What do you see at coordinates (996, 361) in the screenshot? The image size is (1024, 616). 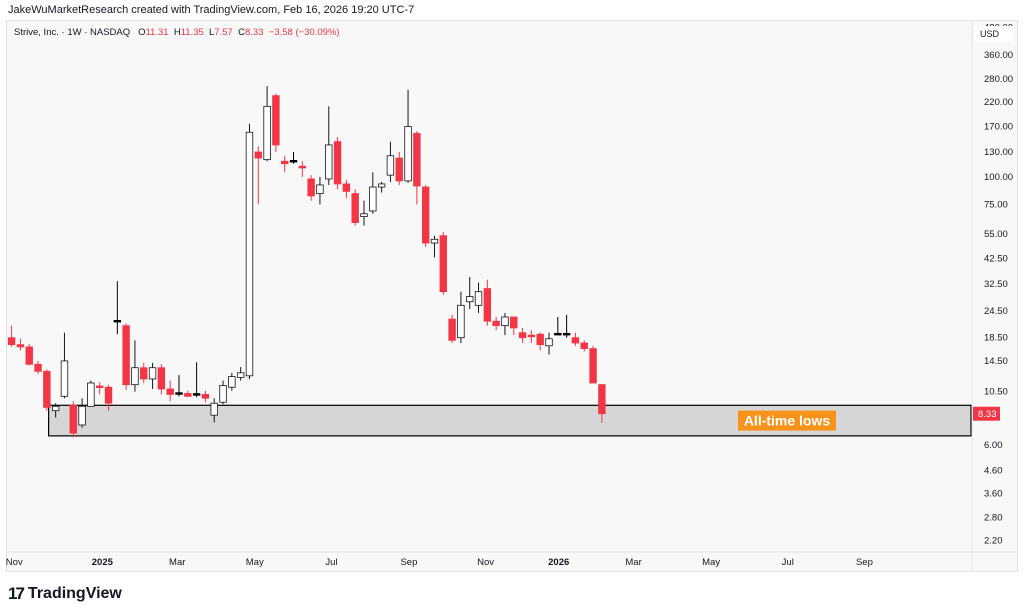 I see `y-tick-label: 14.50` at bounding box center [996, 361].